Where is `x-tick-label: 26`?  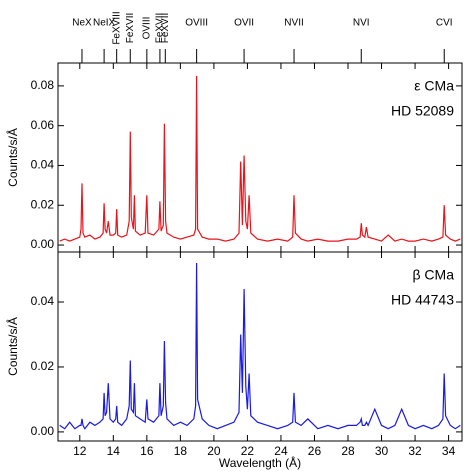
x-tick-label: 26 is located at coordinates (315, 451).